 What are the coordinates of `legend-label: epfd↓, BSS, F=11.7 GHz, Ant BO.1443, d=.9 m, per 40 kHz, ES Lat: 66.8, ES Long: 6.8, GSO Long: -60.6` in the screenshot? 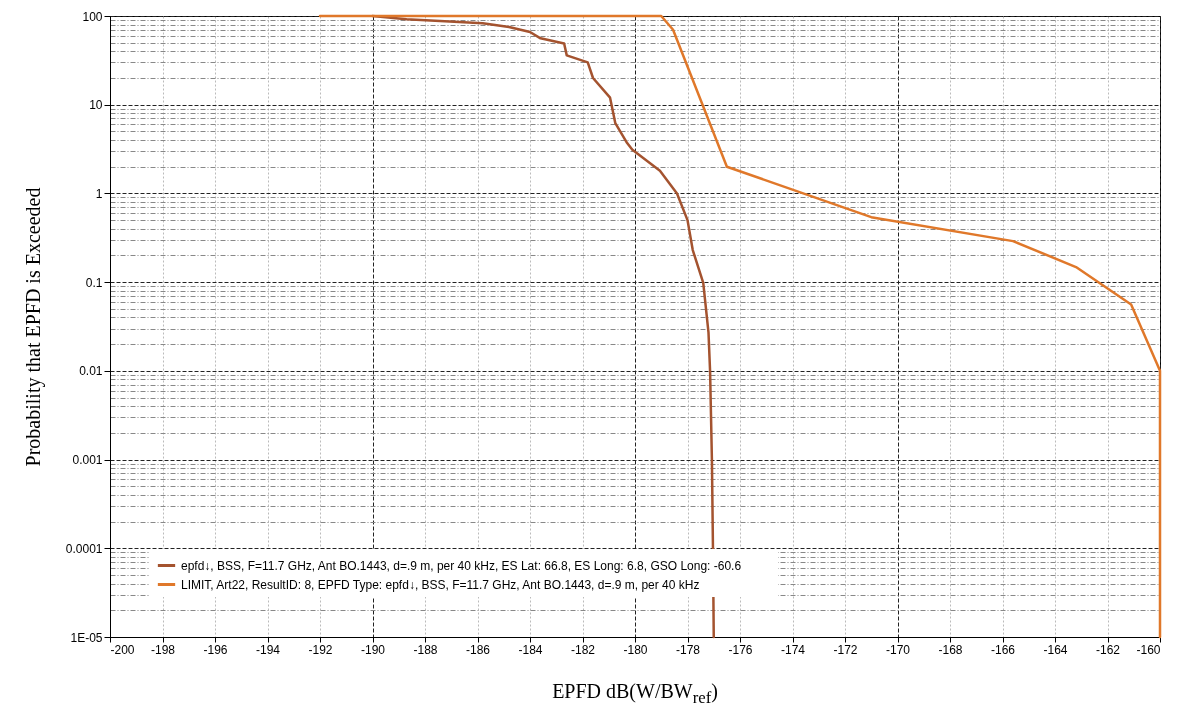 It's located at (461, 565).